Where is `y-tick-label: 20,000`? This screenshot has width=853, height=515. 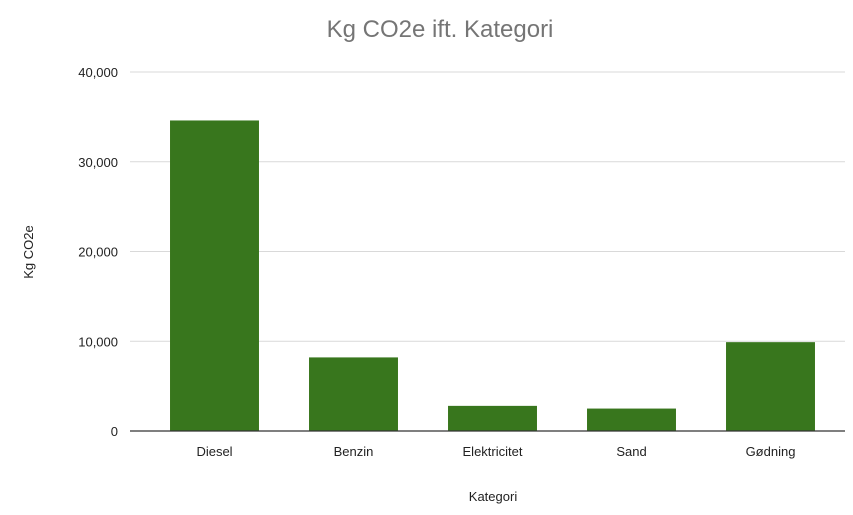
y-tick-label: 20,000 is located at coordinates (98, 252).